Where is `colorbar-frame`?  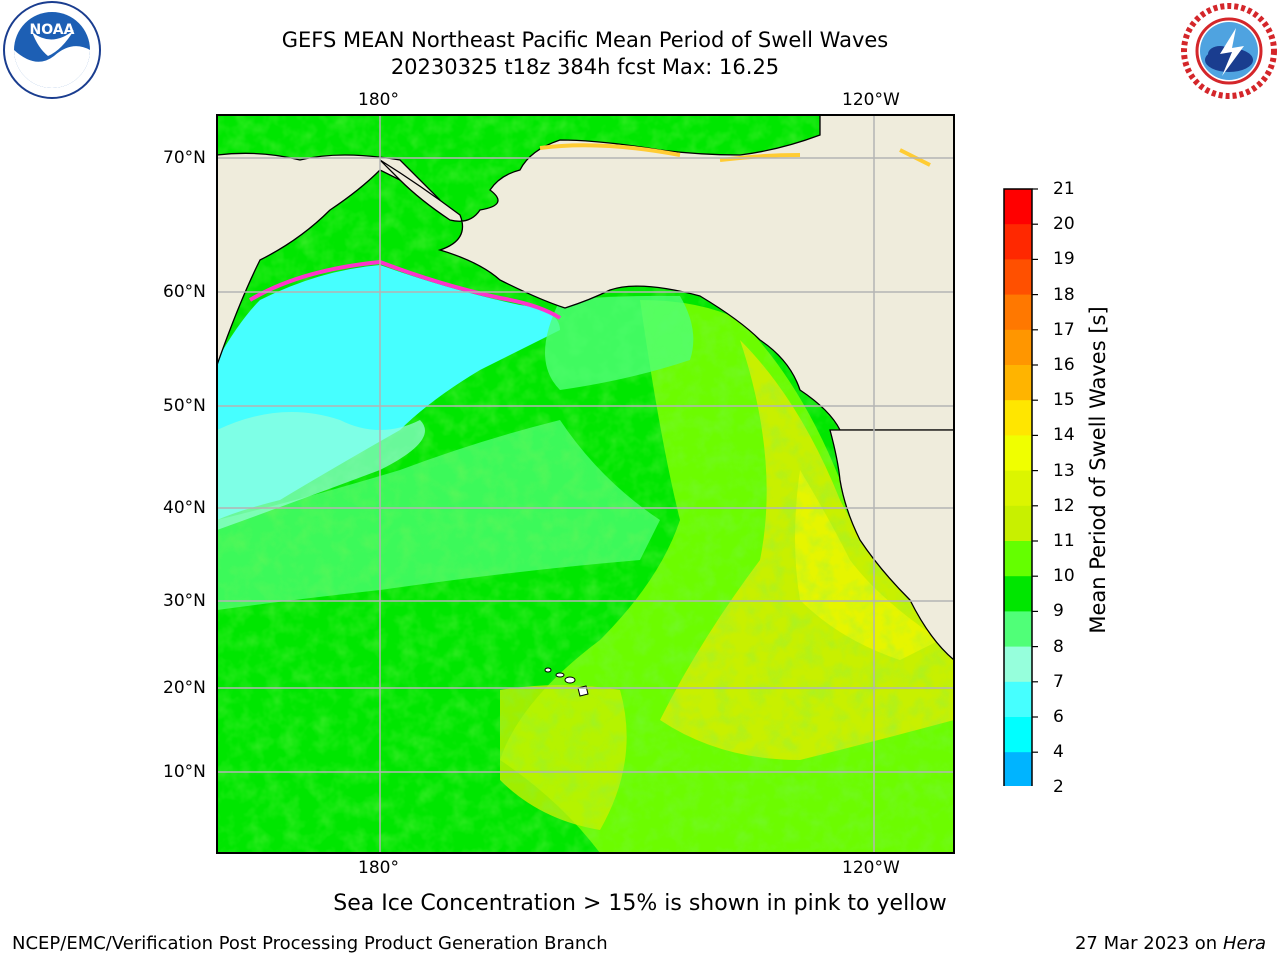 colorbar-frame is located at coordinates (1018, 487).